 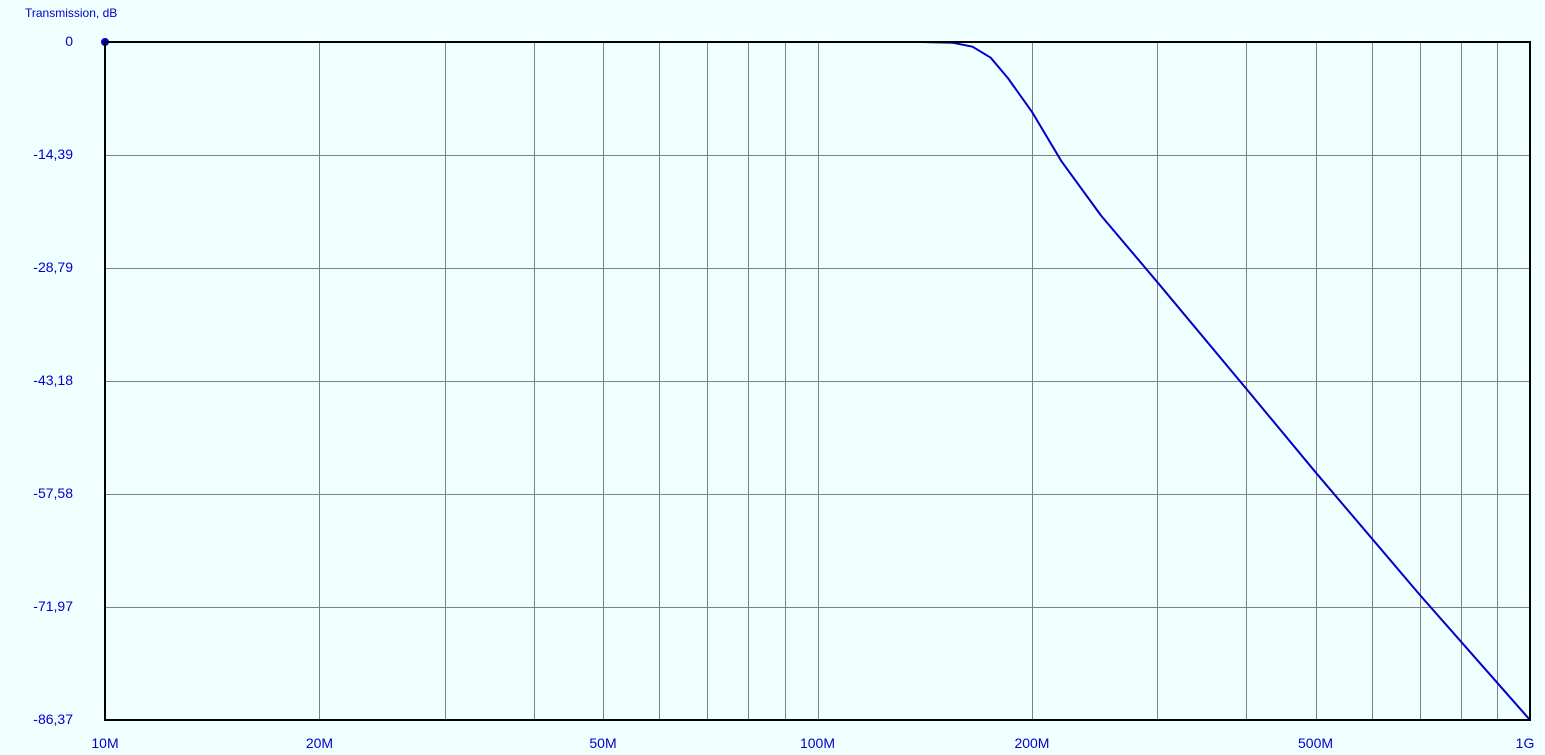 I want to click on y-tick-labels: 0 -14,39 -28,79 -43,18 -57,58 -71,97 -86,37, so click(x=53, y=380).